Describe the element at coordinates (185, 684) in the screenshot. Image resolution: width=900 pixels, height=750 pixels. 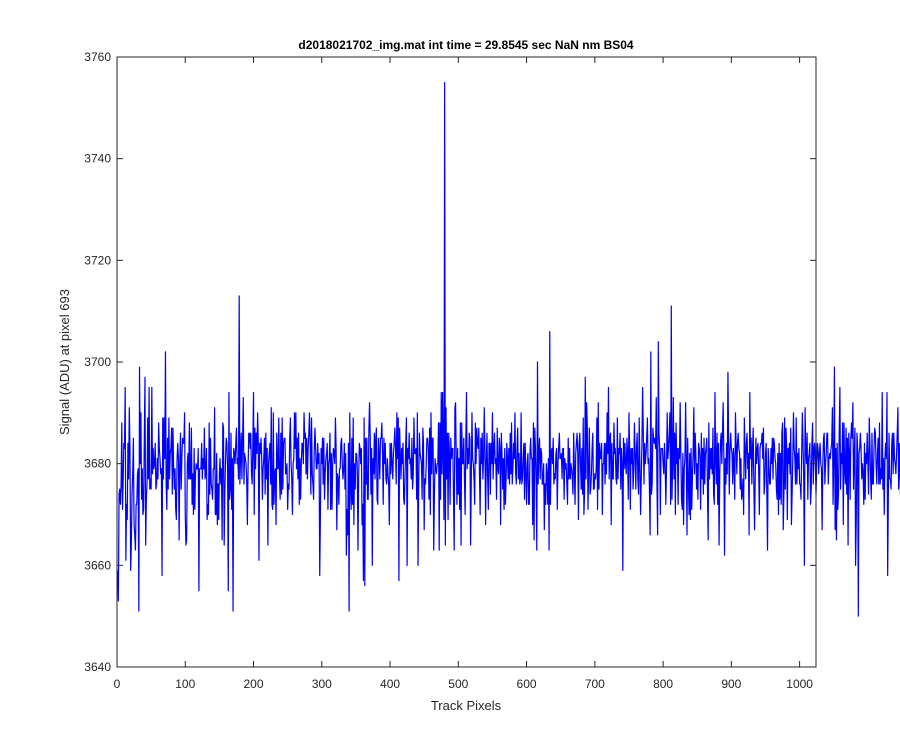
I see `x-tick-label-100: 100` at that location.